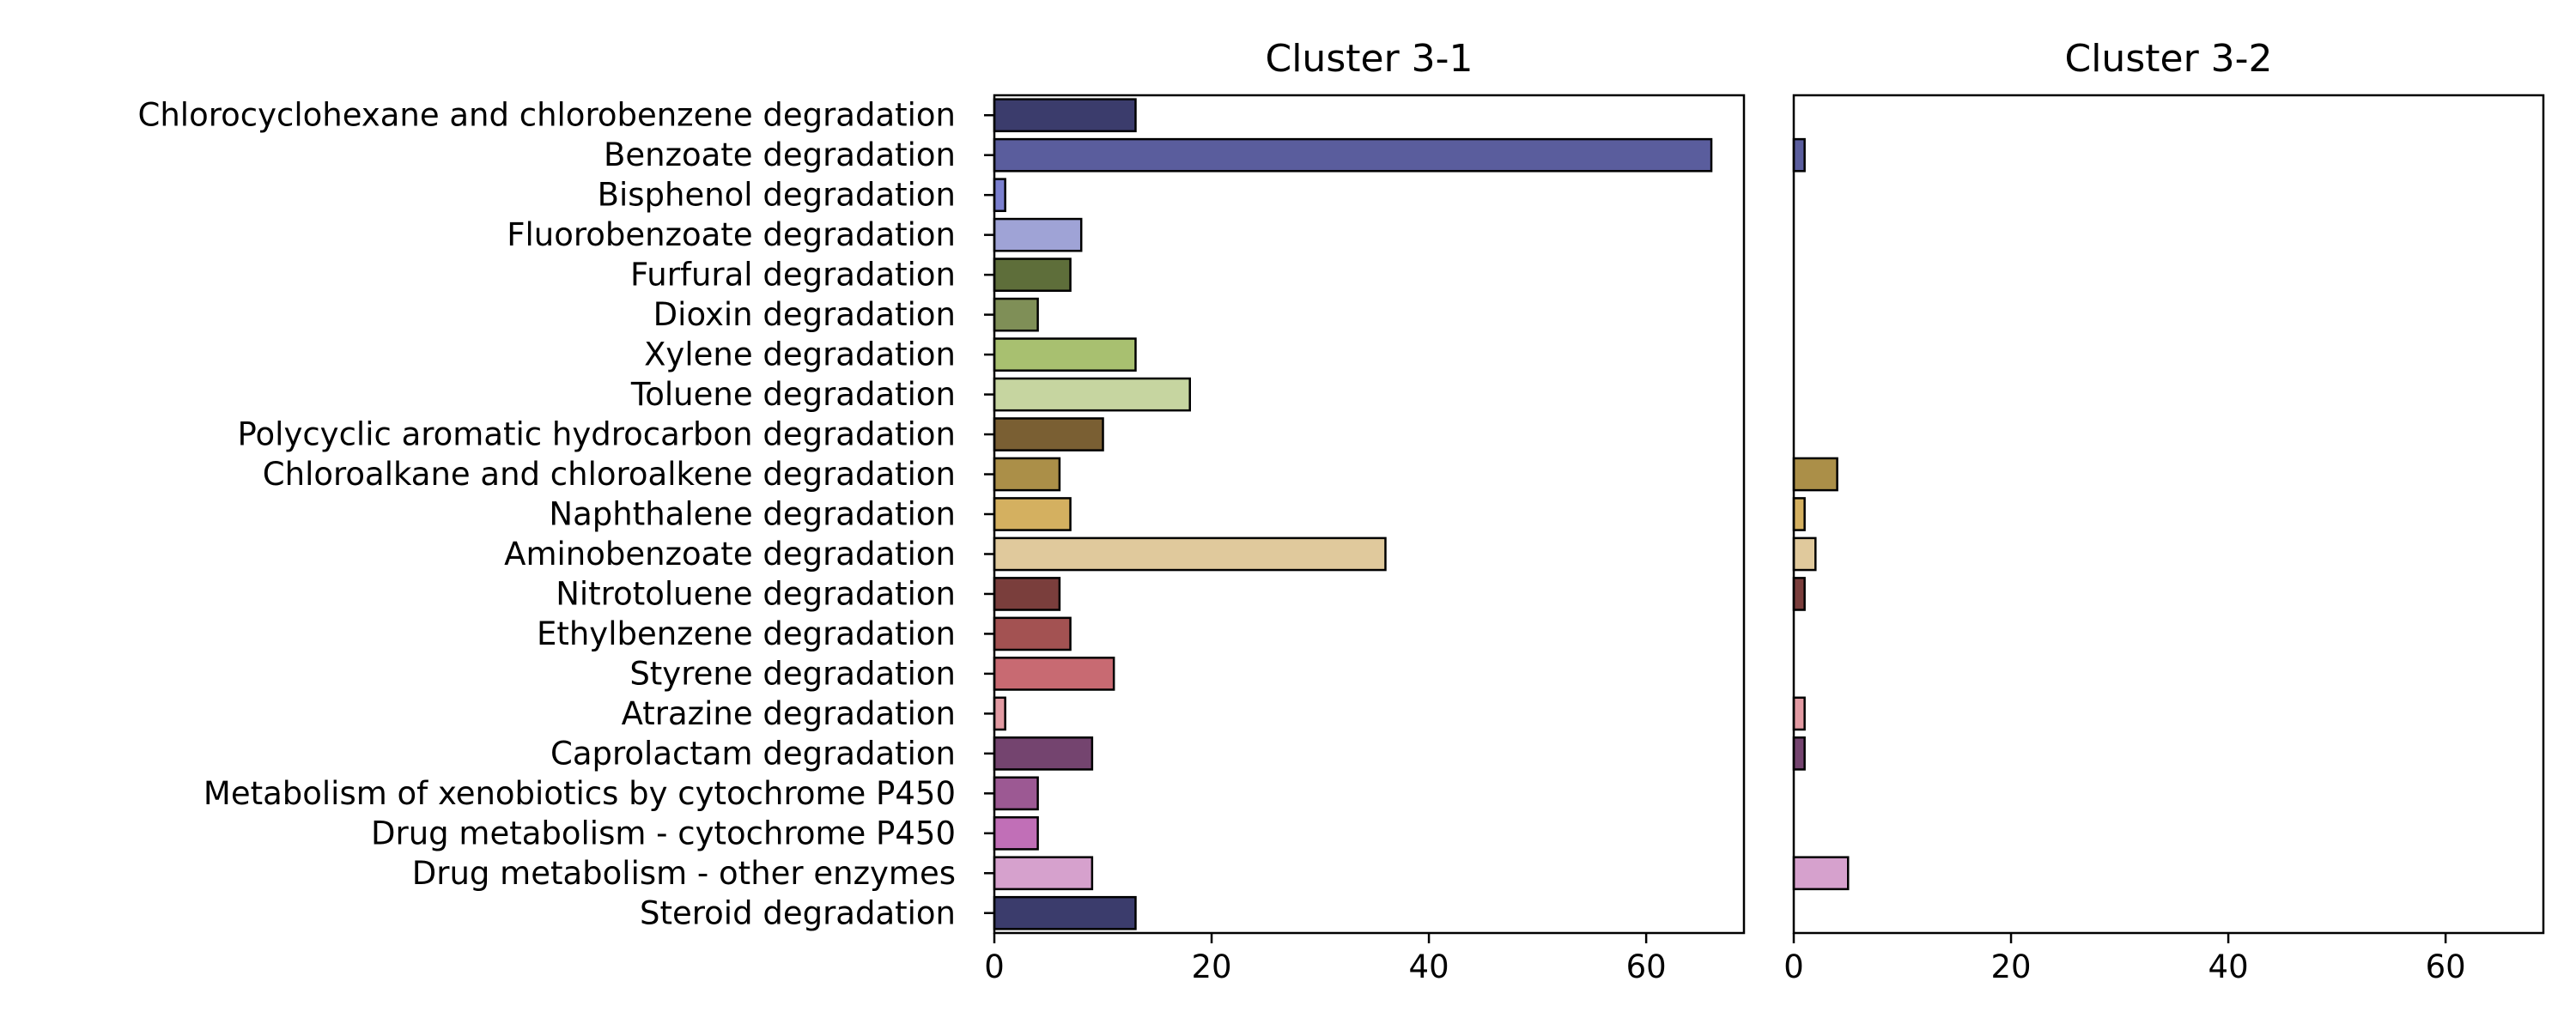 Image resolution: width=2576 pixels, height=1030 pixels. Describe the element at coordinates (746, 633) in the screenshot. I see `category-label-ethylbenzene-degradation: Ethylbenzene degradation` at that location.